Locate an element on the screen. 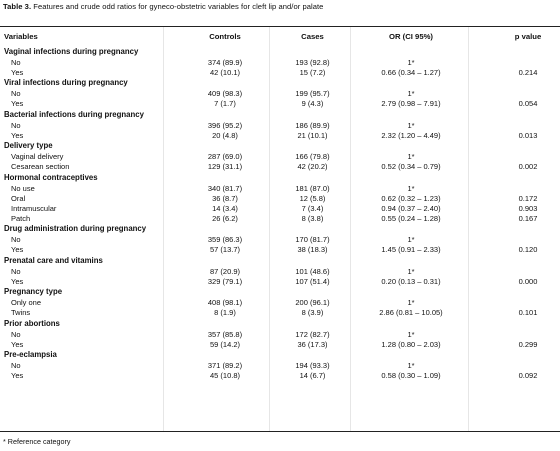 This screenshot has width=560, height=451. table-row: No 396 (95.2) 186 (89.9) 1* is located at coordinates (280, 126).